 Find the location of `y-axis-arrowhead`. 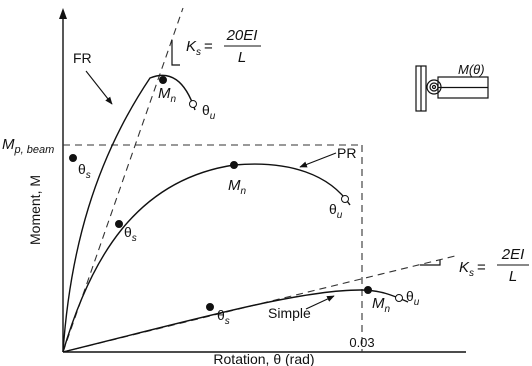

y-axis-arrowhead is located at coordinates (63, 13).